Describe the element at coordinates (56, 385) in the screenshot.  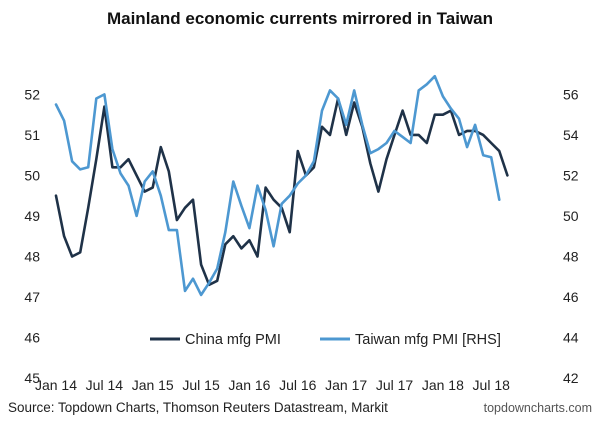
I see `x-axis-tick-label: Jan 14` at that location.